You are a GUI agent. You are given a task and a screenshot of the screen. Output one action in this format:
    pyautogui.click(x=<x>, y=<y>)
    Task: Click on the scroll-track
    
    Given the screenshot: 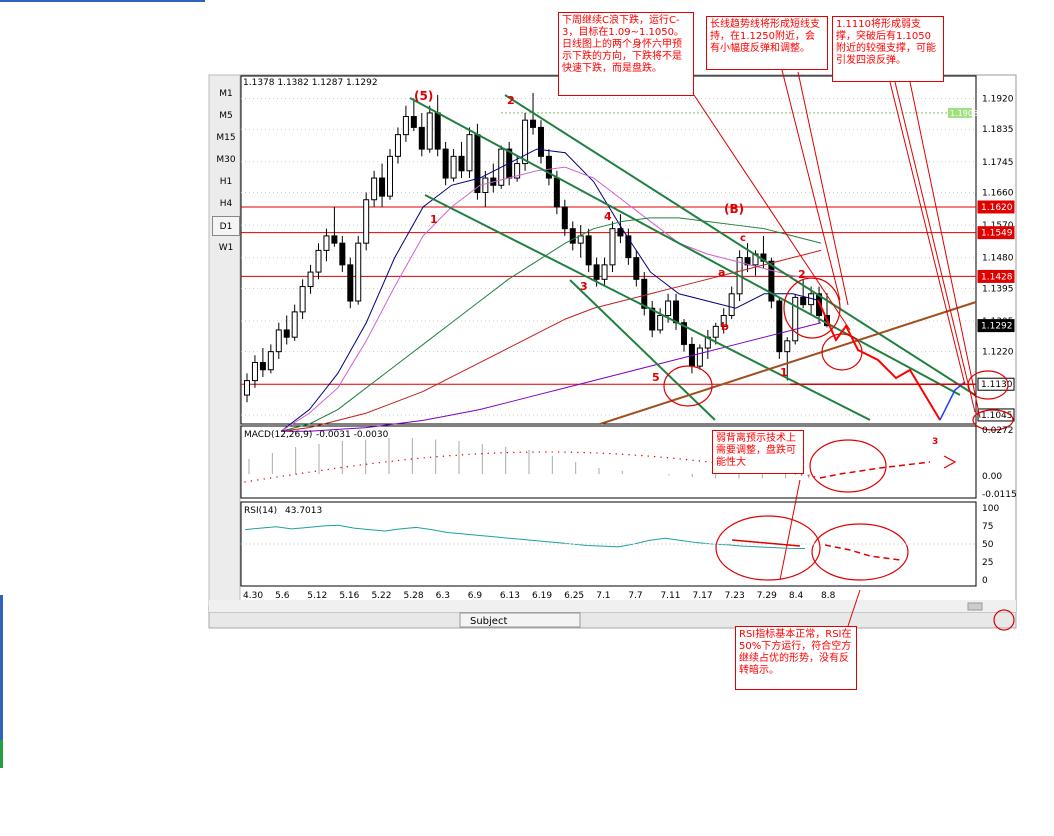 What is the action you would take?
    pyautogui.click(x=612, y=606)
    